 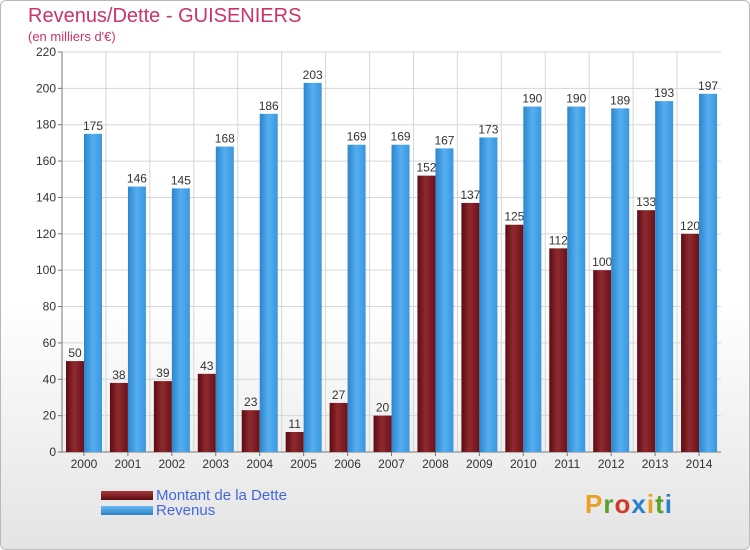 I want to click on x-tick-label: 2007, so click(x=391, y=464).